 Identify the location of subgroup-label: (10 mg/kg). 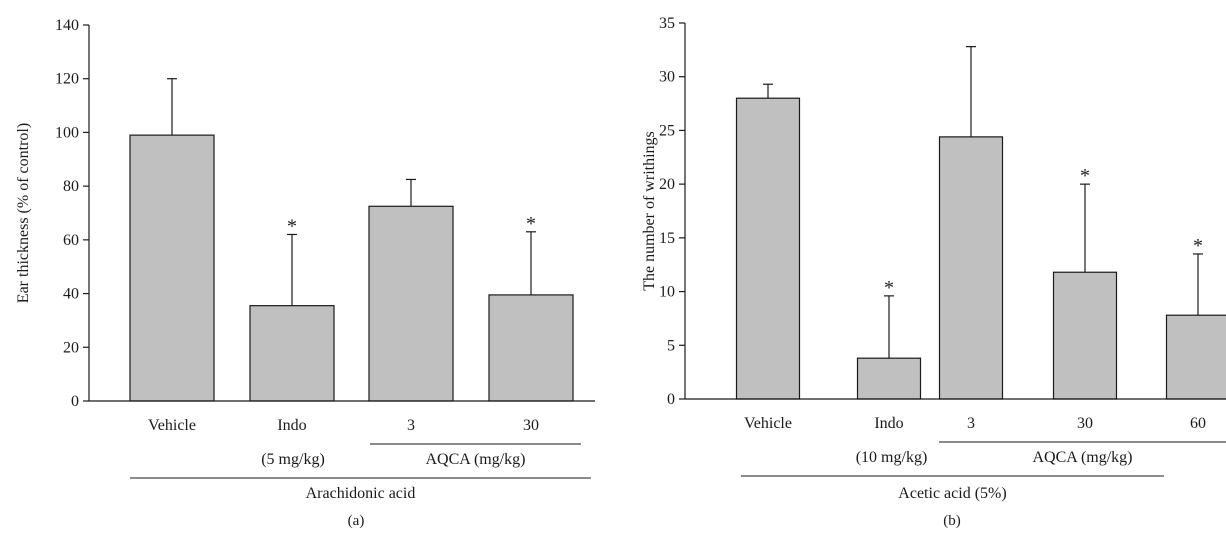
(892, 457).